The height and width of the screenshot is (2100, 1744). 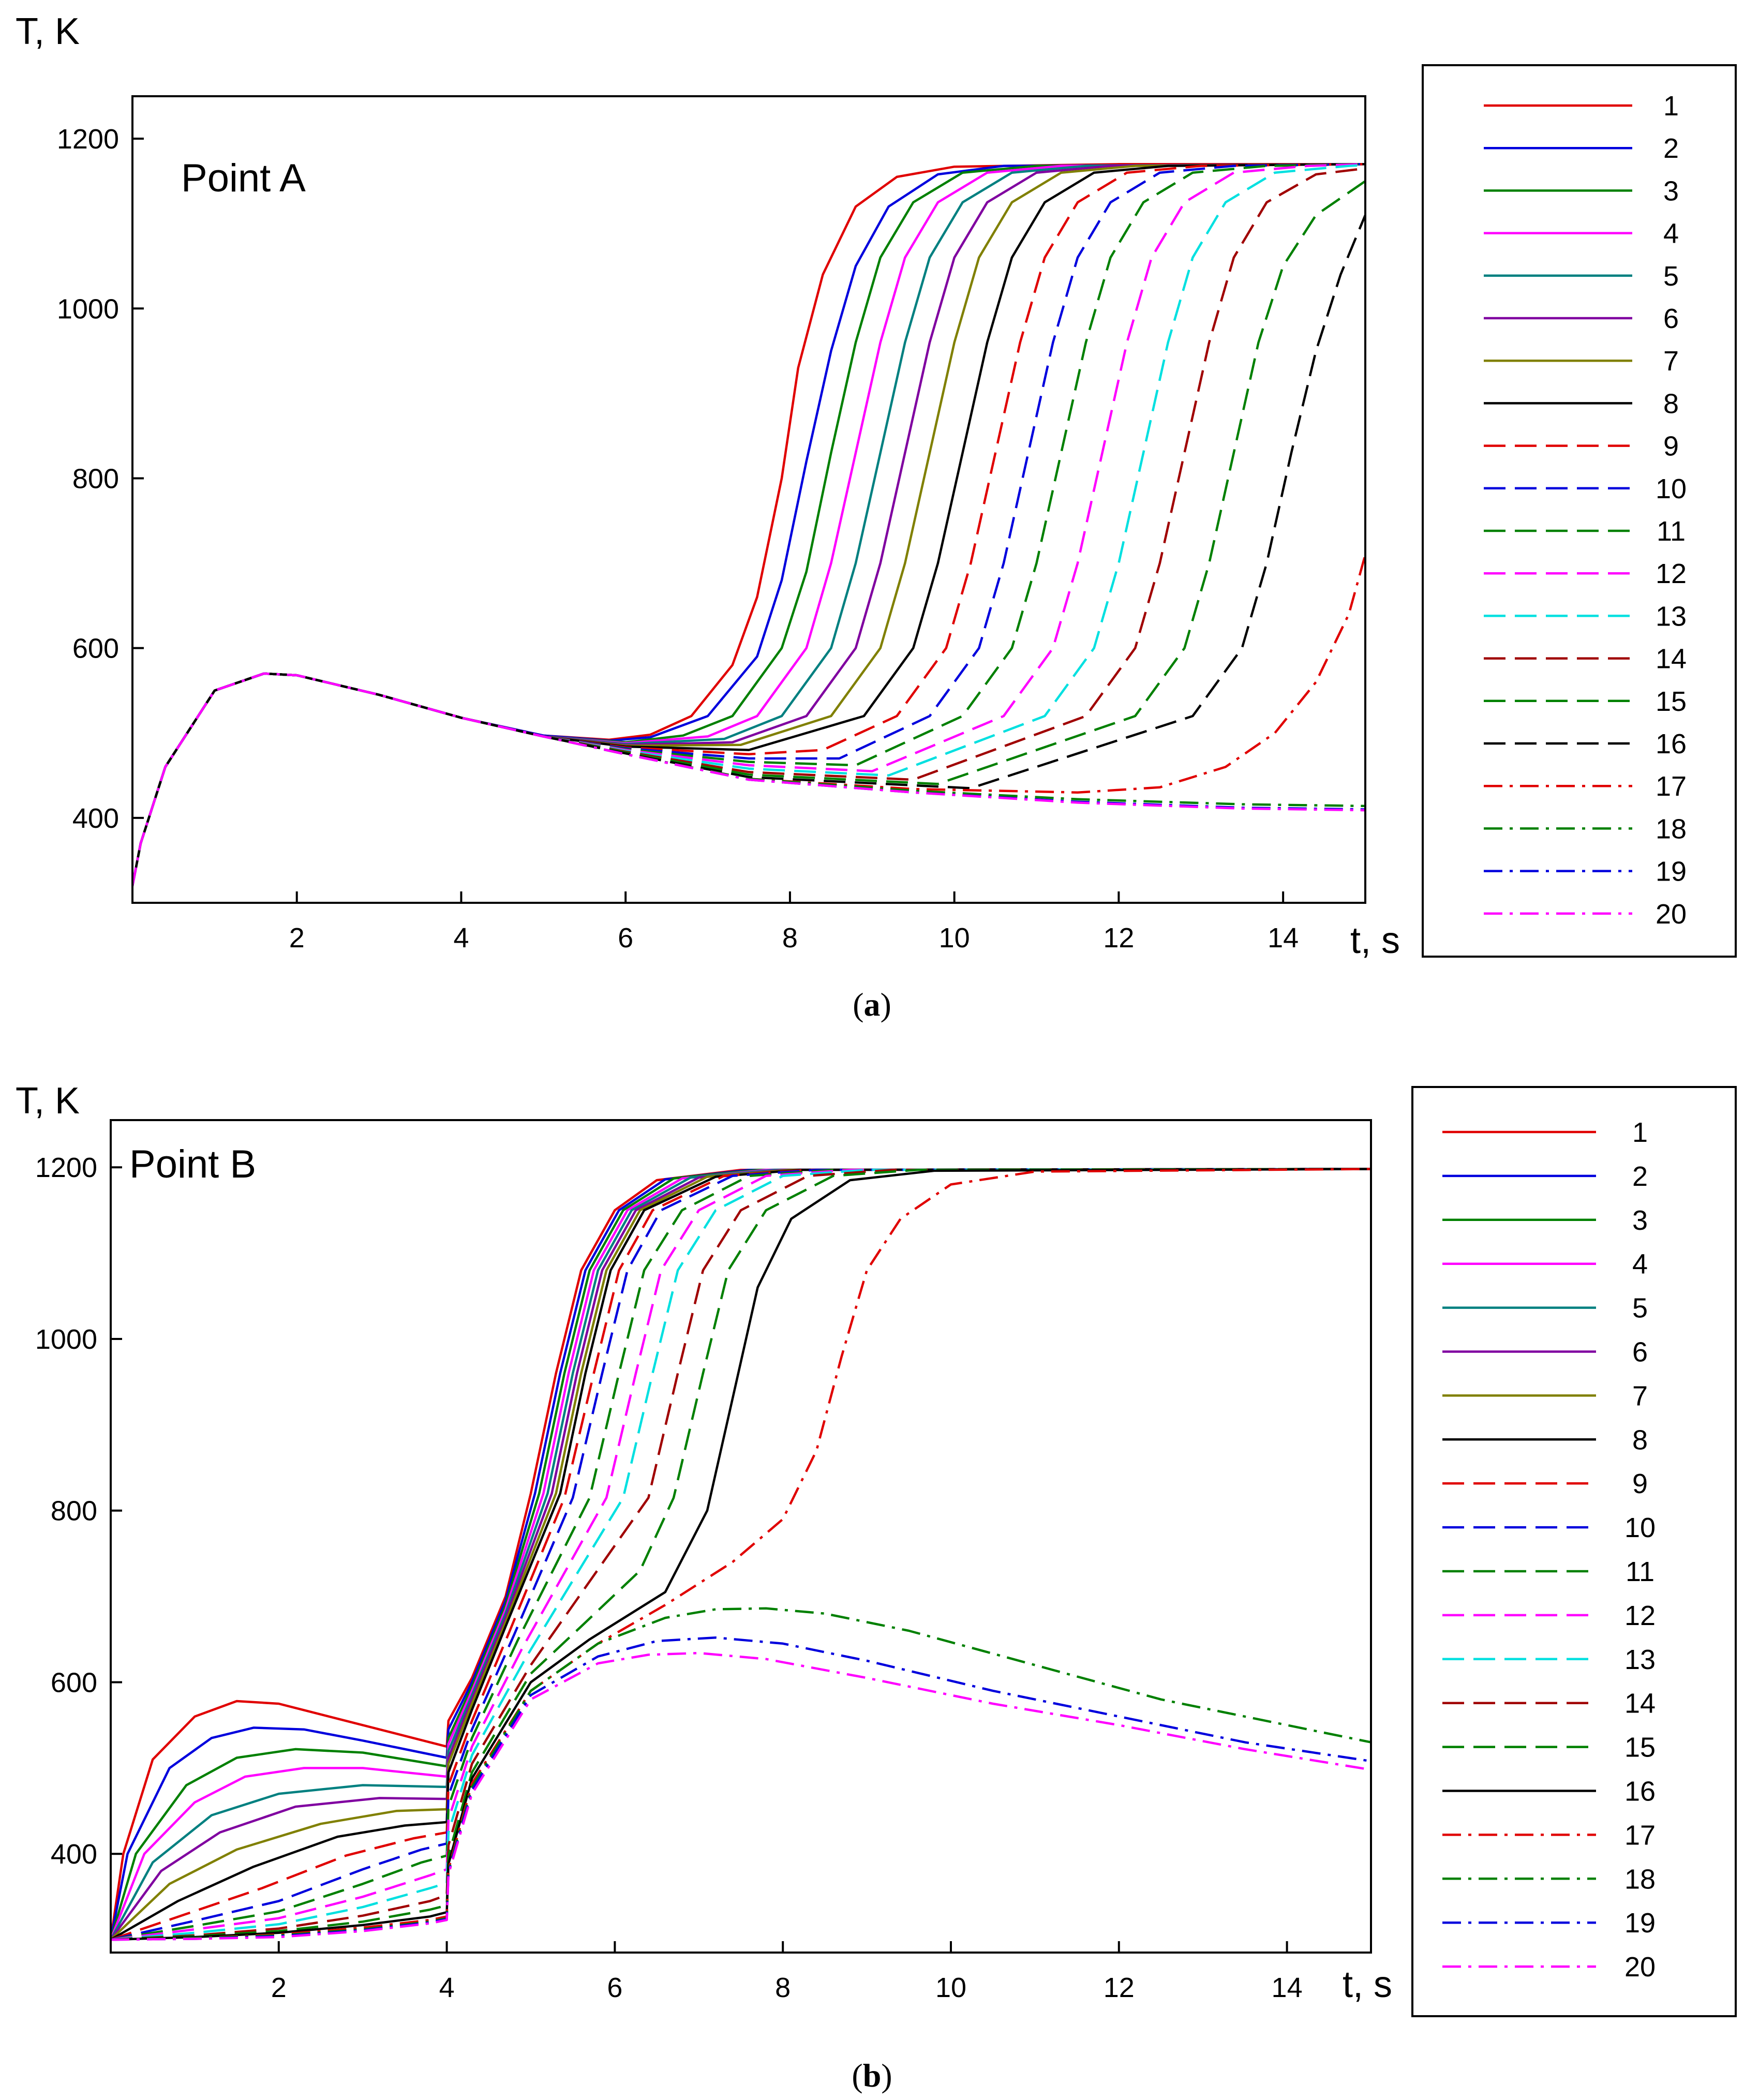 What do you see at coordinates (872, 1004) in the screenshot?
I see `caption-a: (a)` at bounding box center [872, 1004].